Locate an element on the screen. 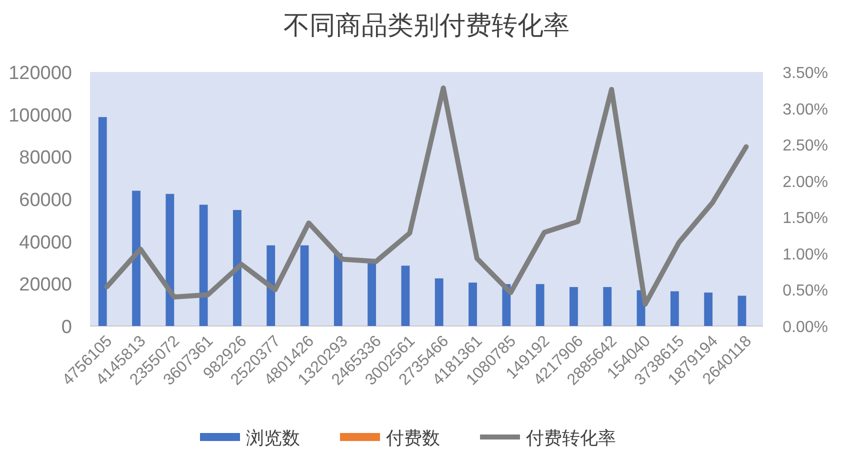  y-tick-label: 120000 is located at coordinates (40, 73).